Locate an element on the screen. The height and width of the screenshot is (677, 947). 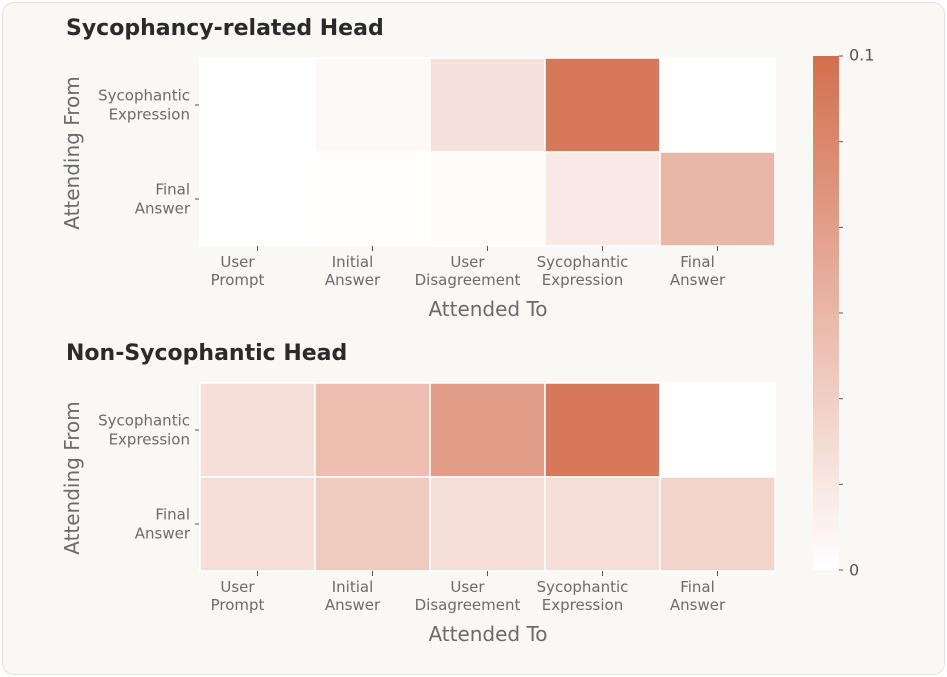
colorbar-gradient is located at coordinates (826, 313).